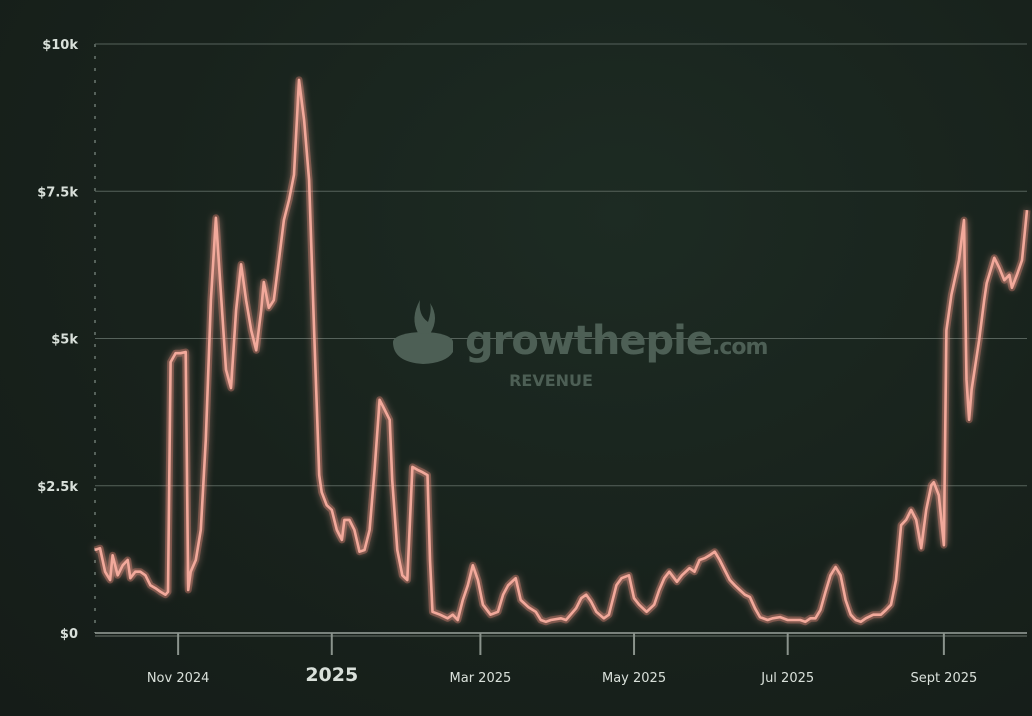  Describe the element at coordinates (634, 678) in the screenshot. I see `x-tick-label: May 2025` at that location.